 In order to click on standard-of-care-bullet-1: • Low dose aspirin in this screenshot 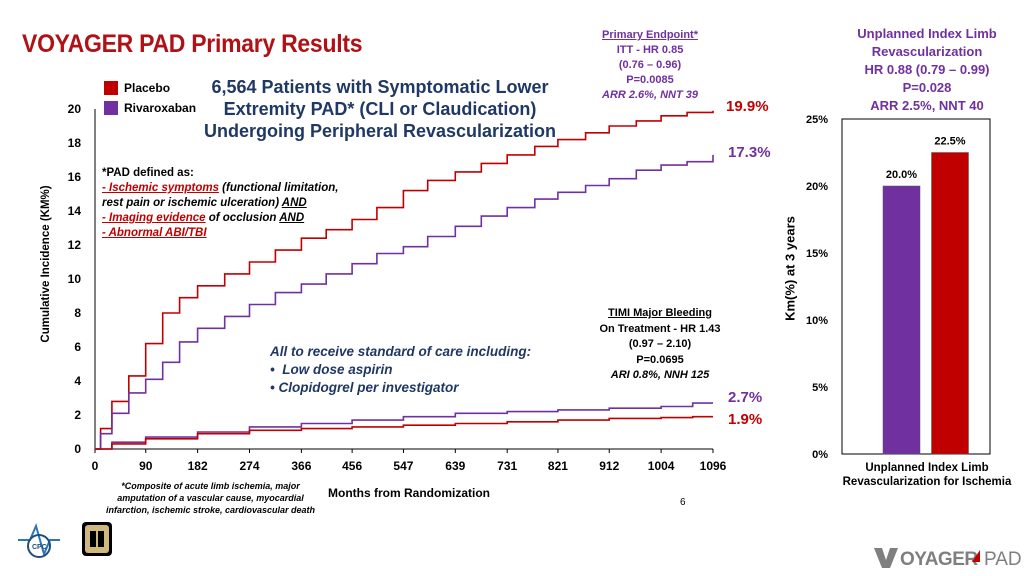, I will do `click(331, 369)`.